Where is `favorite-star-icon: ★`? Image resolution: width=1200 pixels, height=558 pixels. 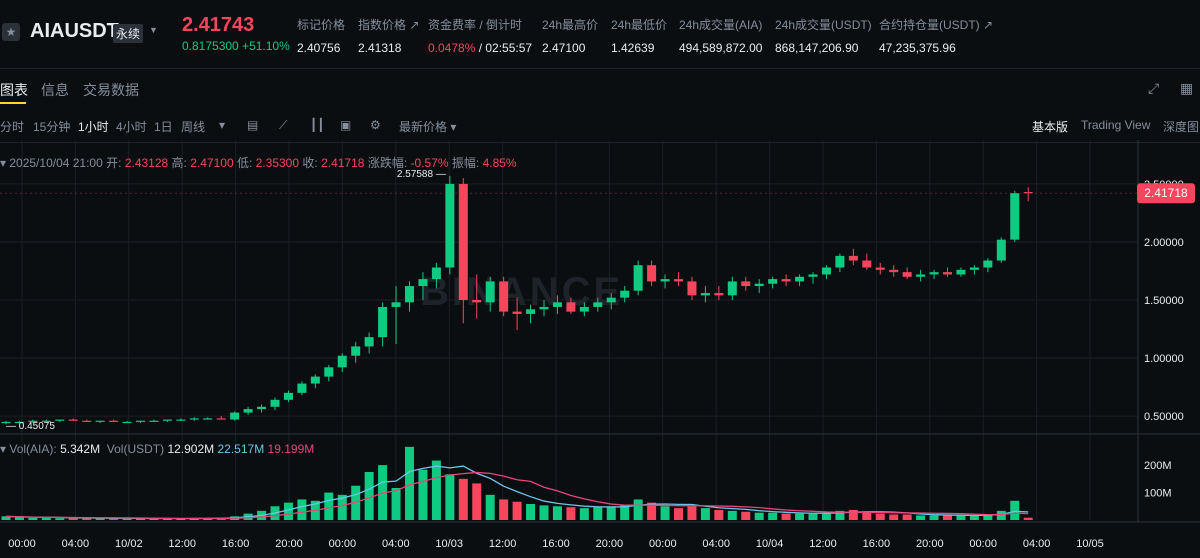 favorite-star-icon: ★ is located at coordinates (11, 32).